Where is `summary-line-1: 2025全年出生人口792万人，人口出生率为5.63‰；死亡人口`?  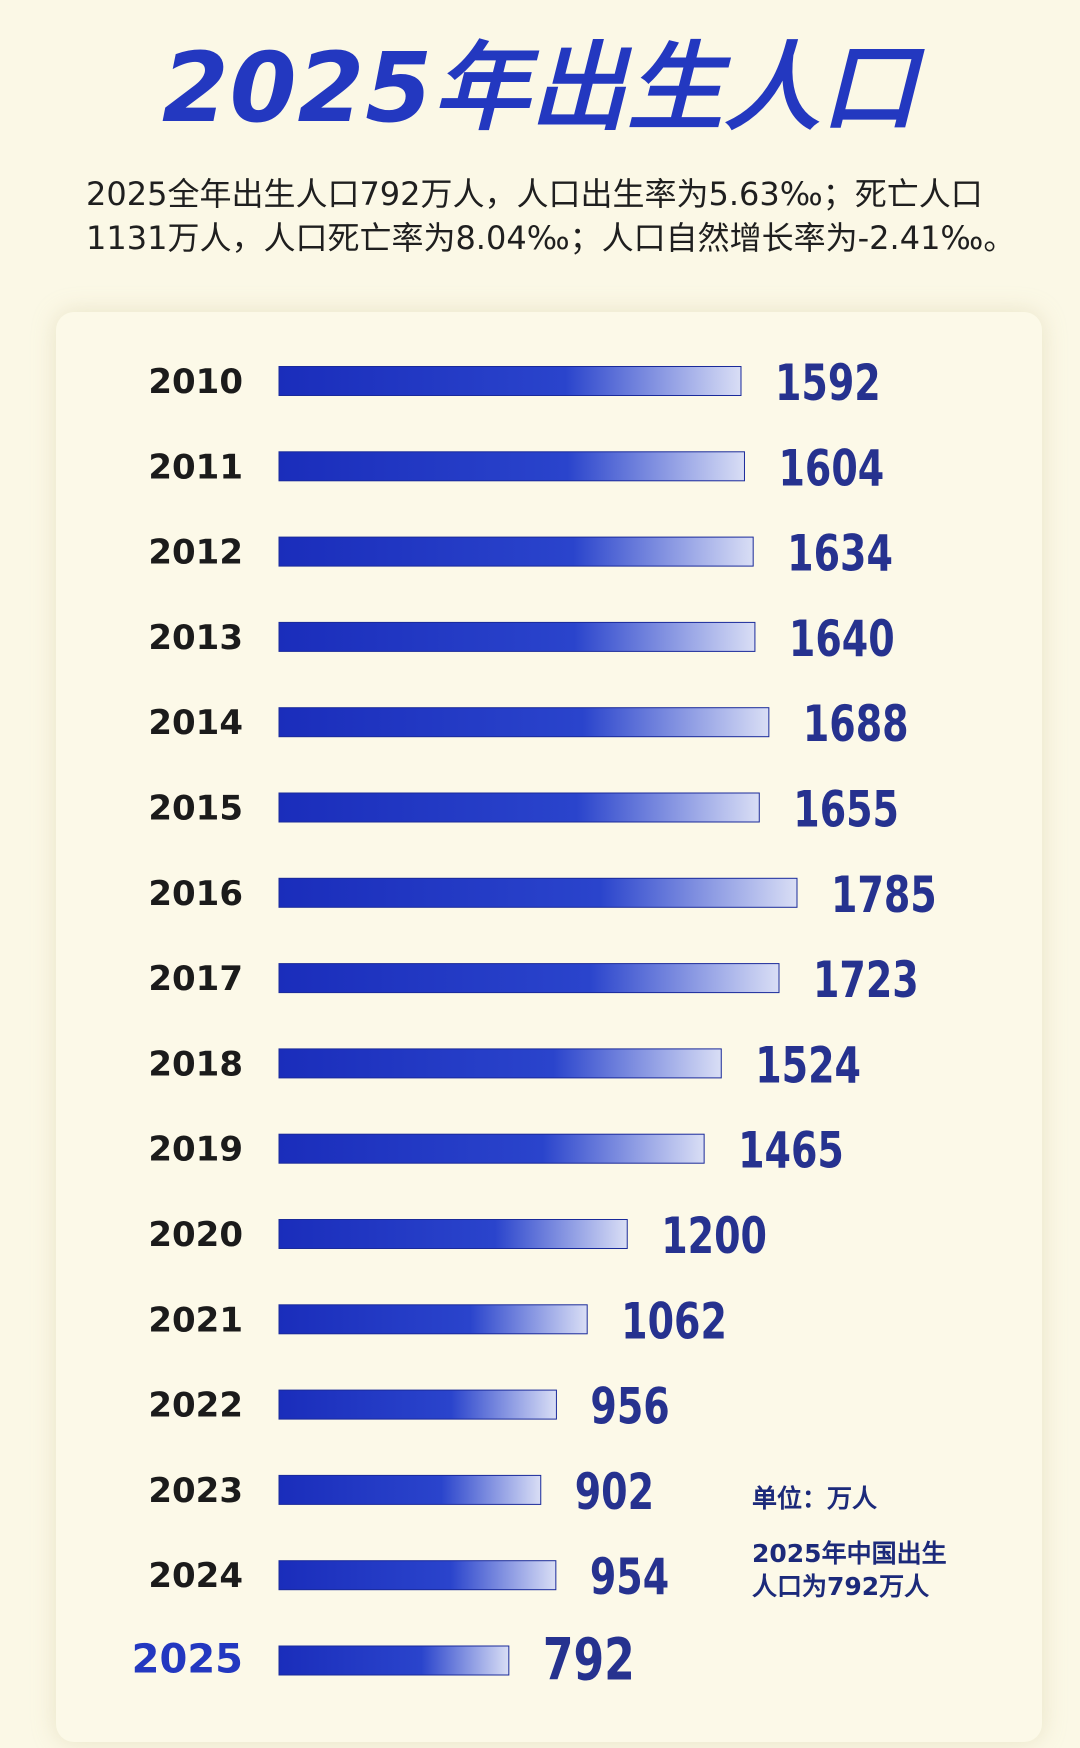
summary-line-1: 2025全年出生人口792万人，人口出生率为5.63‰；死亡人口 is located at coordinates (534, 194).